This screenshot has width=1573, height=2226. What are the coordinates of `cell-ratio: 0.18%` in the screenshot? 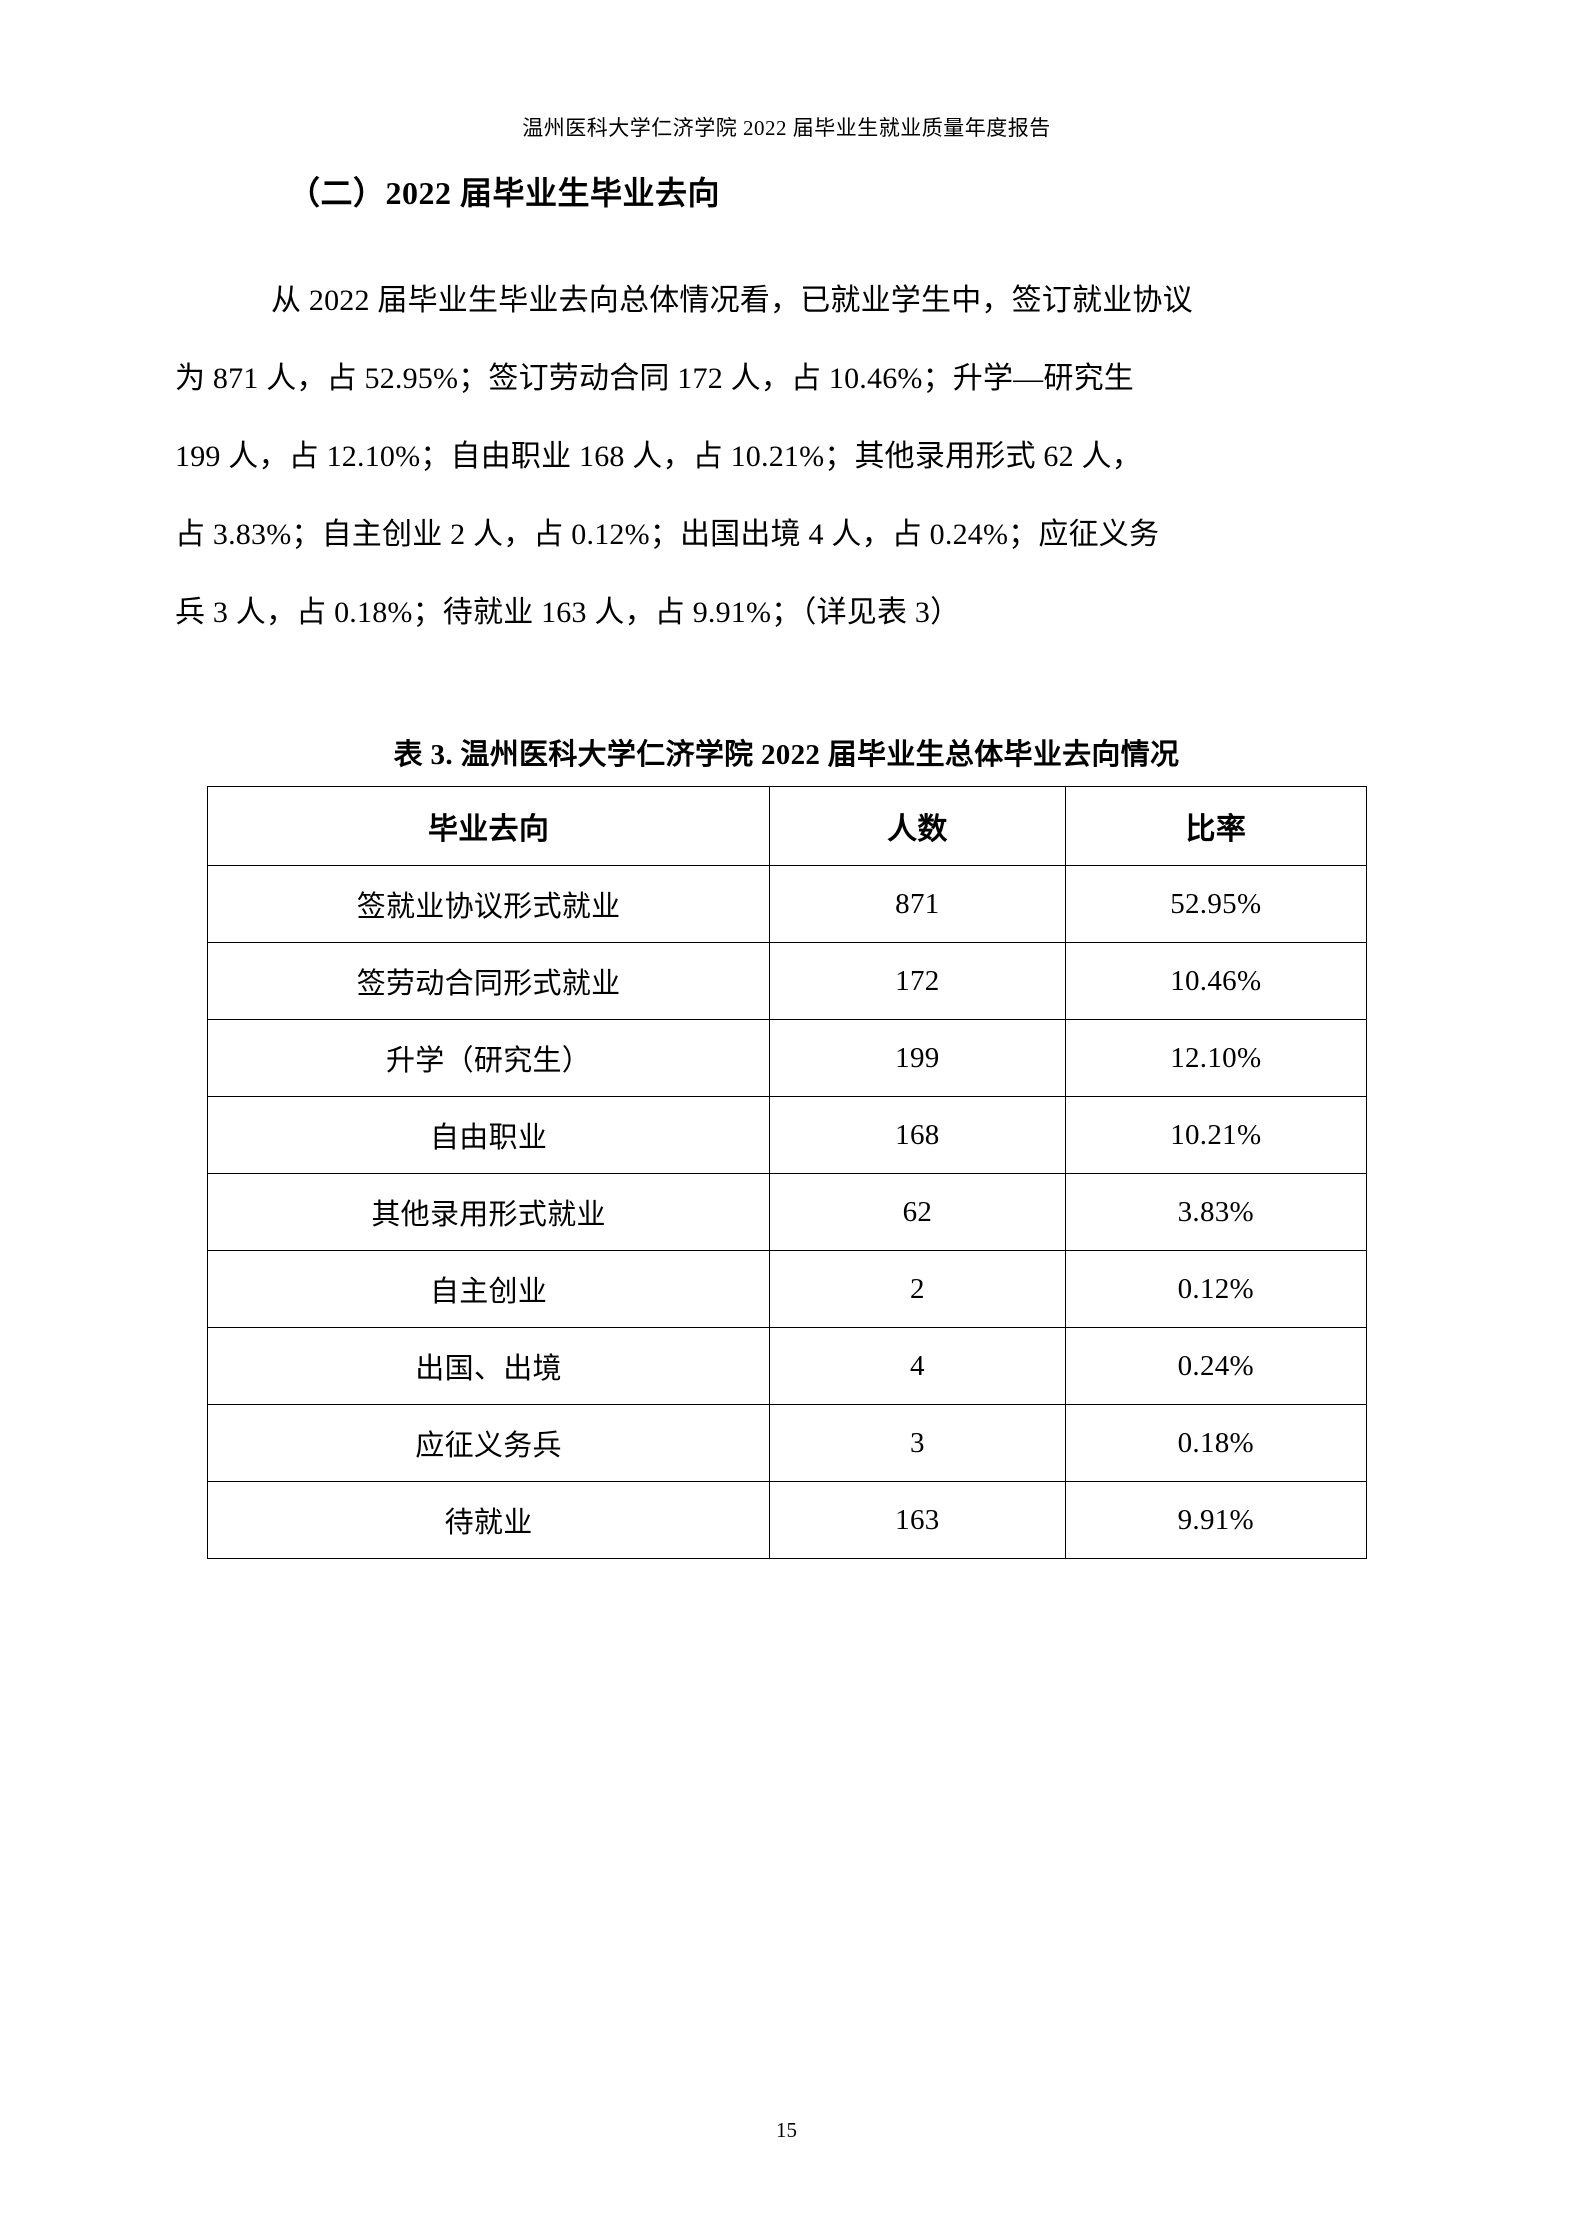 It's located at (1216, 1443).